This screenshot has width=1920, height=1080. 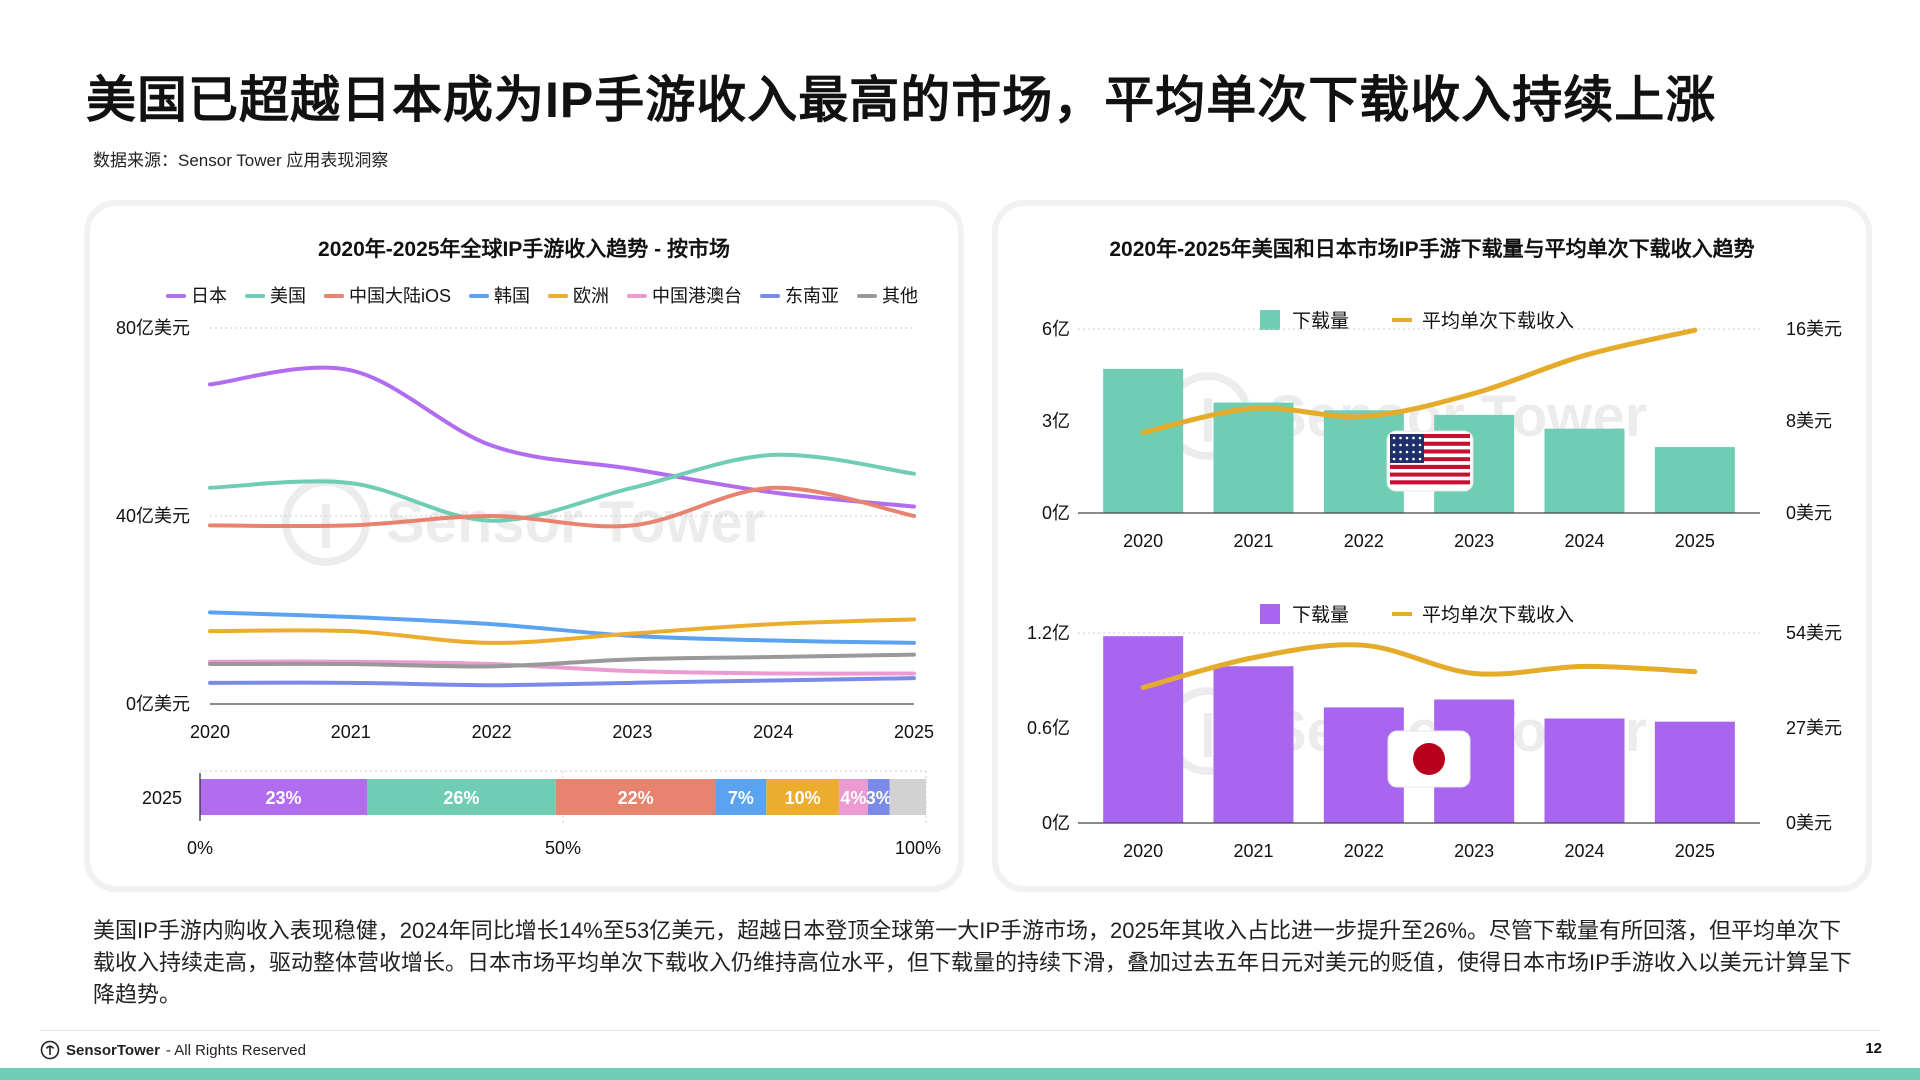 What do you see at coordinates (1056, 421) in the screenshot?
I see `y-left-tick-label: 3亿` at bounding box center [1056, 421].